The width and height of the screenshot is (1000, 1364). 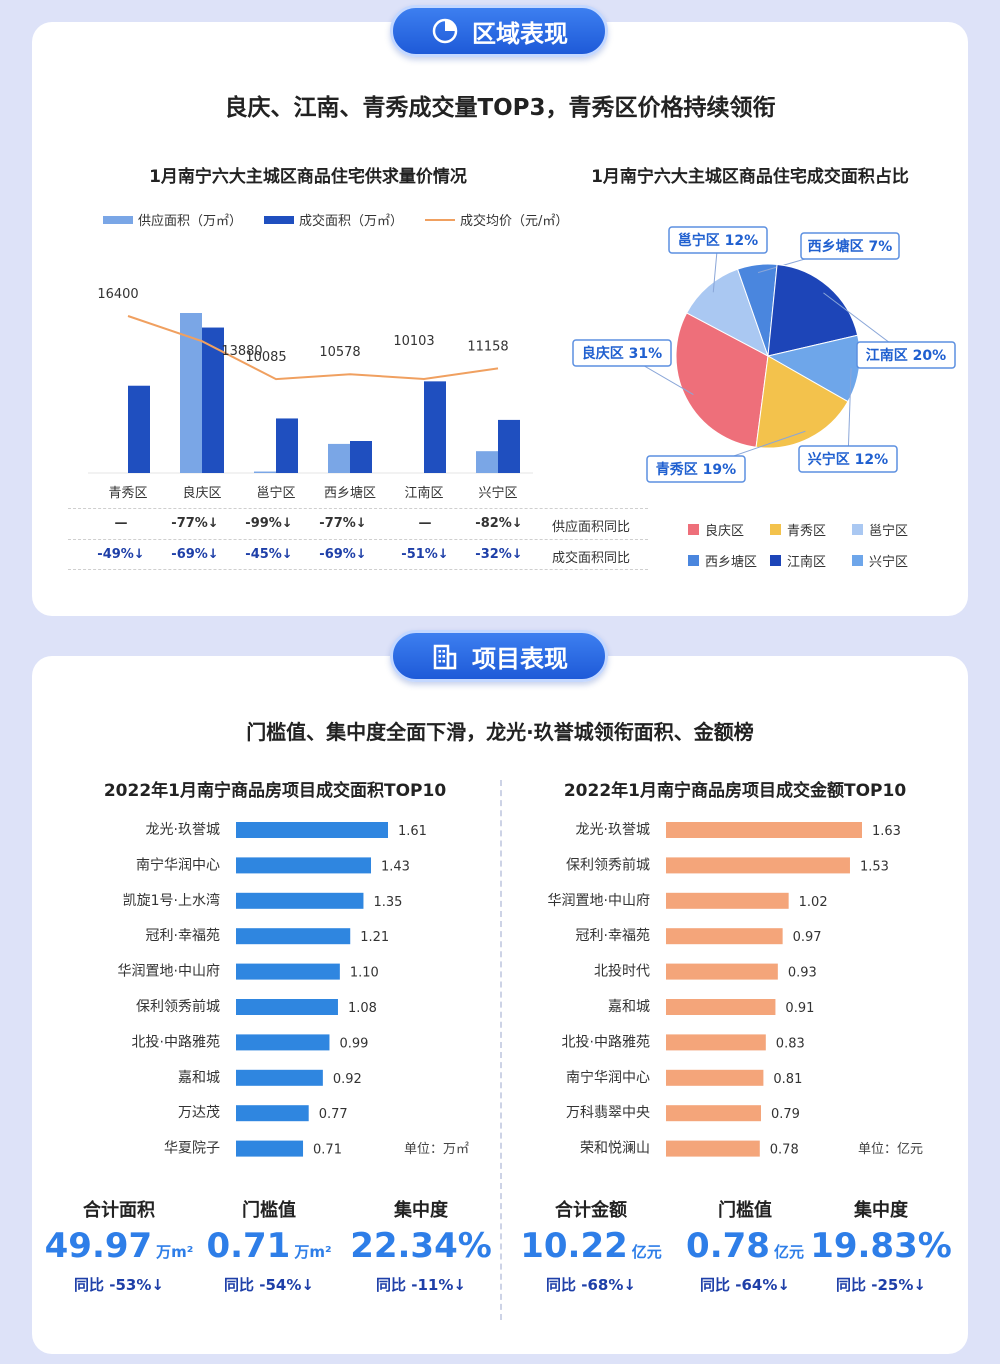 I want to click on bar-value-label: 0.99, so click(x=353, y=1043).